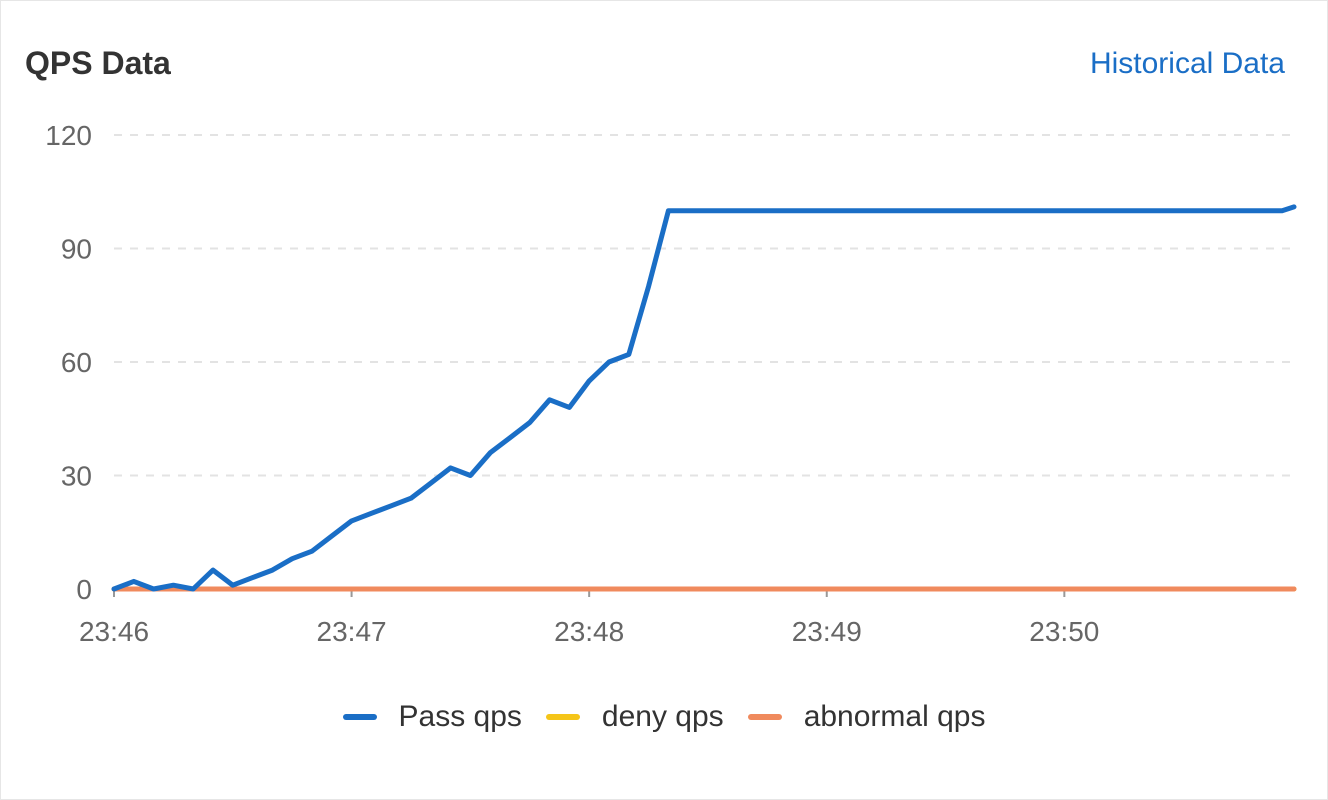 This screenshot has height=800, width=1328. I want to click on historical-data-link: Historical Data, so click(1187, 63).